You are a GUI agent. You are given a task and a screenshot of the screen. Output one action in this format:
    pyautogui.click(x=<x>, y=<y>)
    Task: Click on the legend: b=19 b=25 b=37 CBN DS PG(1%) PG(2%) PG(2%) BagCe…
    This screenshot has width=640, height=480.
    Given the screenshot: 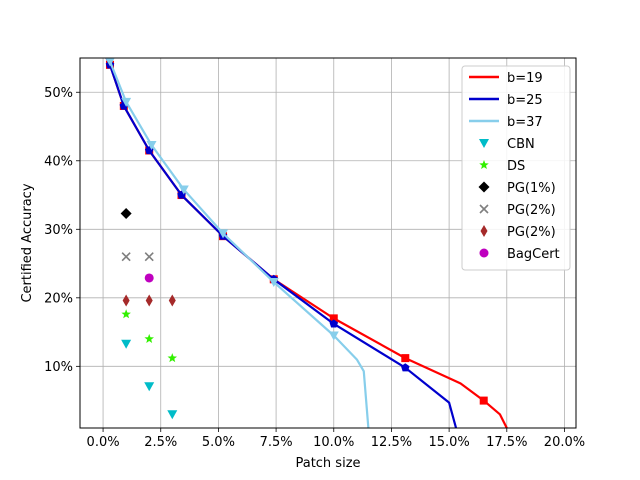 What is the action you would take?
    pyautogui.click(x=516, y=168)
    